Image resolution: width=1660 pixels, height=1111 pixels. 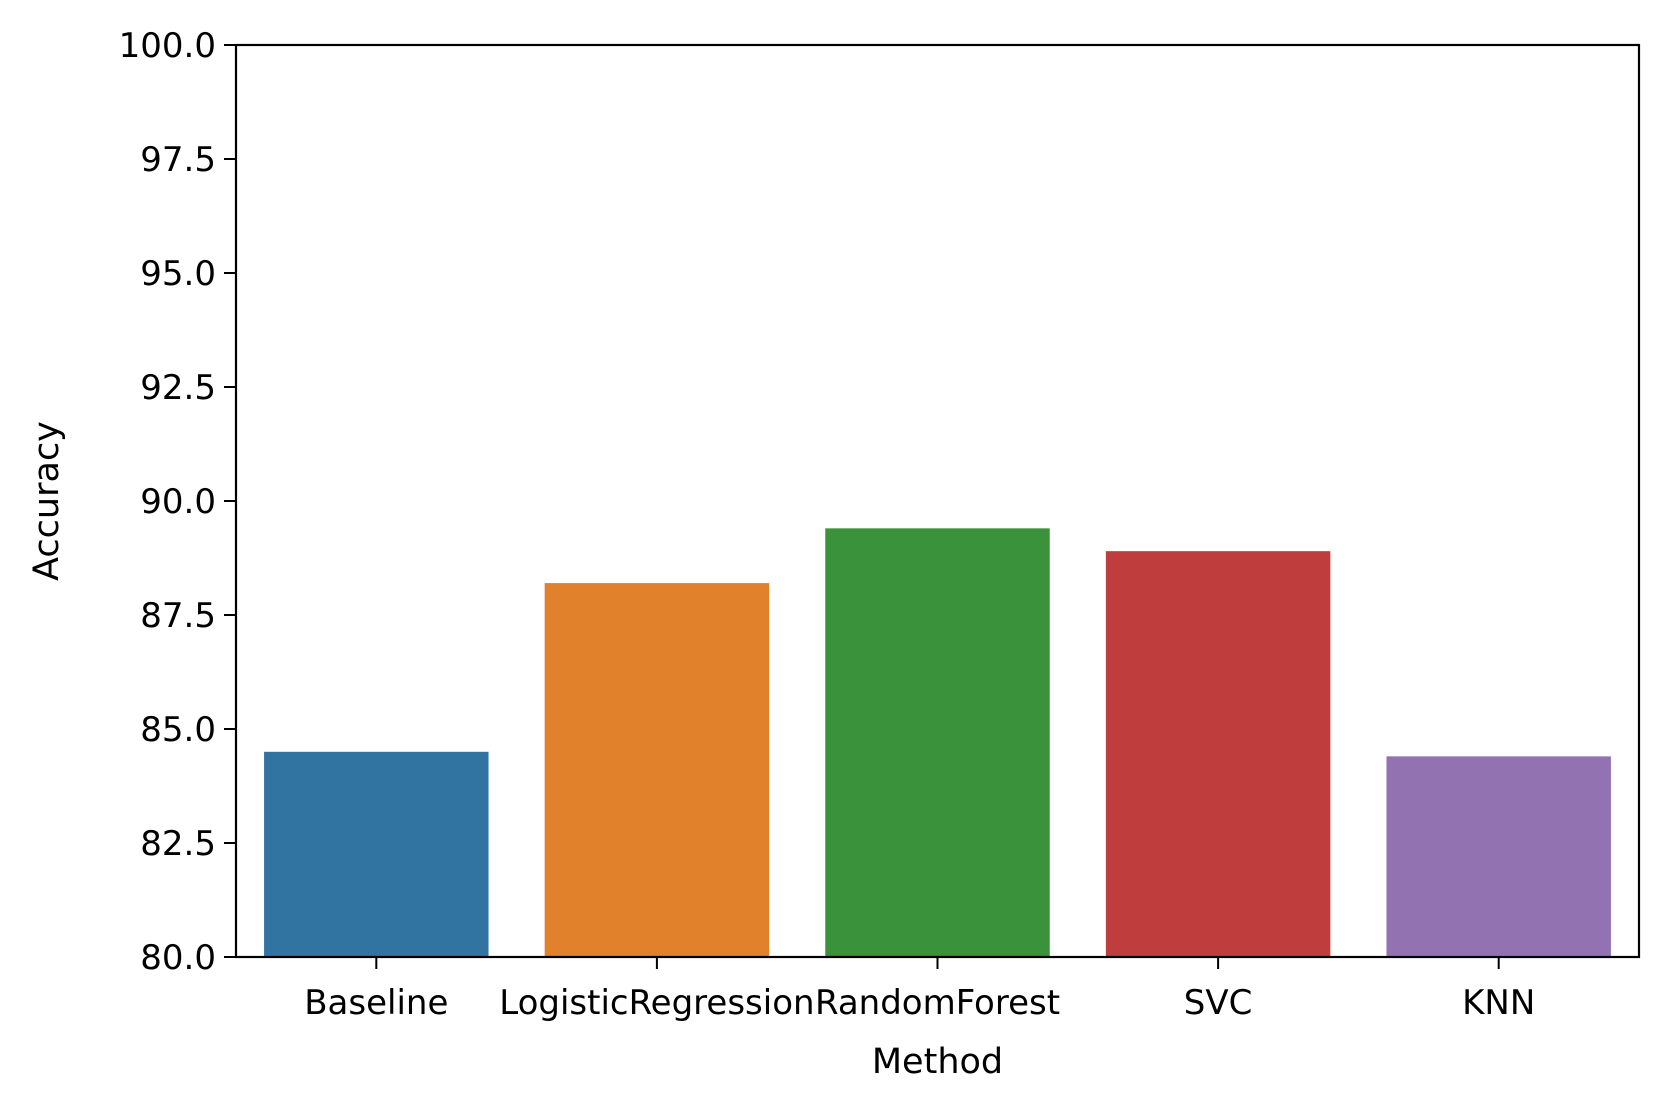 What do you see at coordinates (47, 501) in the screenshot?
I see `y-axis-label: Accuracy` at bounding box center [47, 501].